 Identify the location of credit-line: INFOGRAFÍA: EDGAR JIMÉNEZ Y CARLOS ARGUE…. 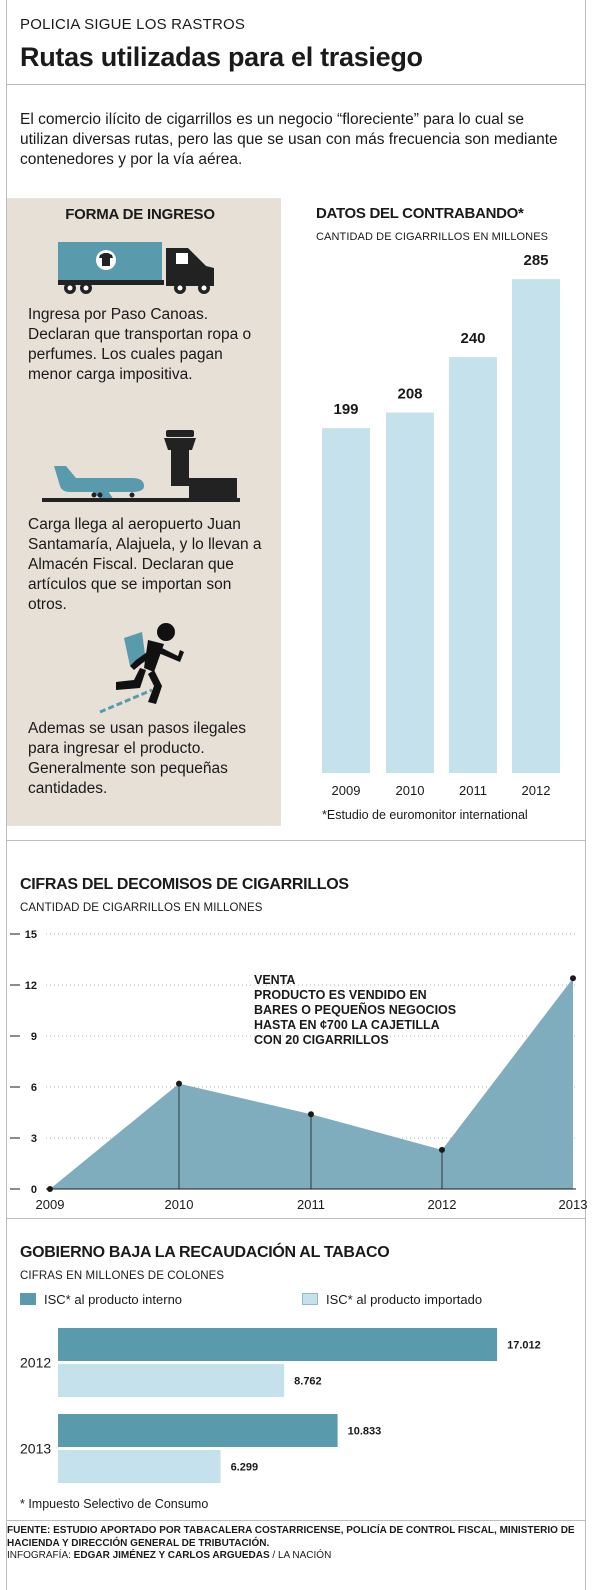
(292, 1556).